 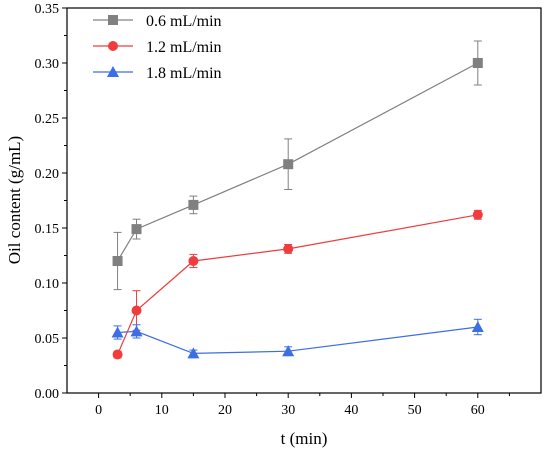 I want to click on legend-label: 1.8 mL/min, so click(x=184, y=73).